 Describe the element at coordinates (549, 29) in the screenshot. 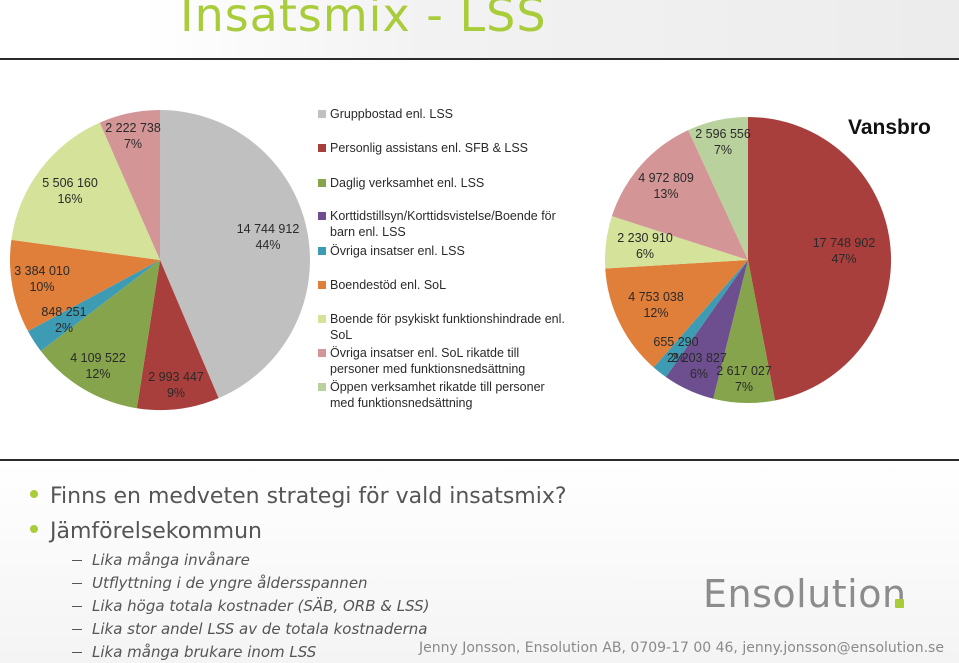

I see `title-band` at that location.